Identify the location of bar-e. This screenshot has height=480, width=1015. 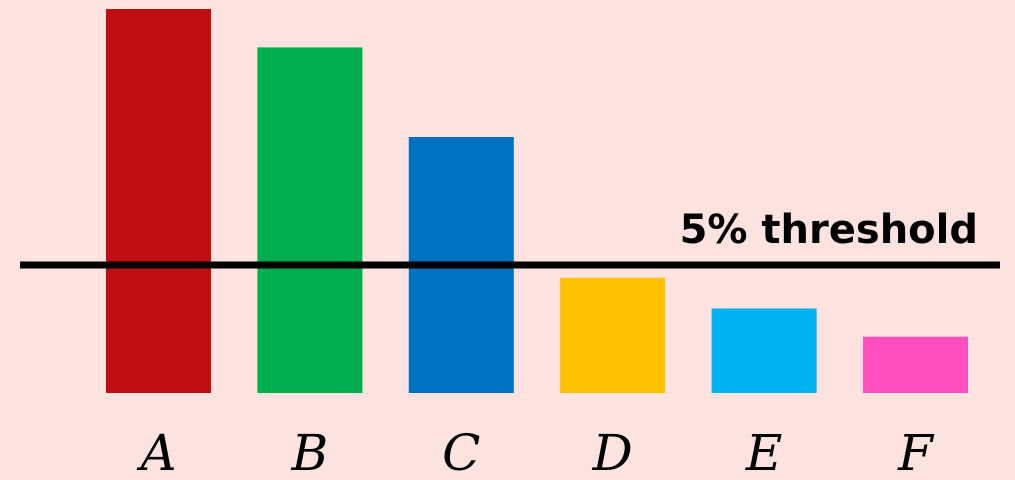
(764, 350).